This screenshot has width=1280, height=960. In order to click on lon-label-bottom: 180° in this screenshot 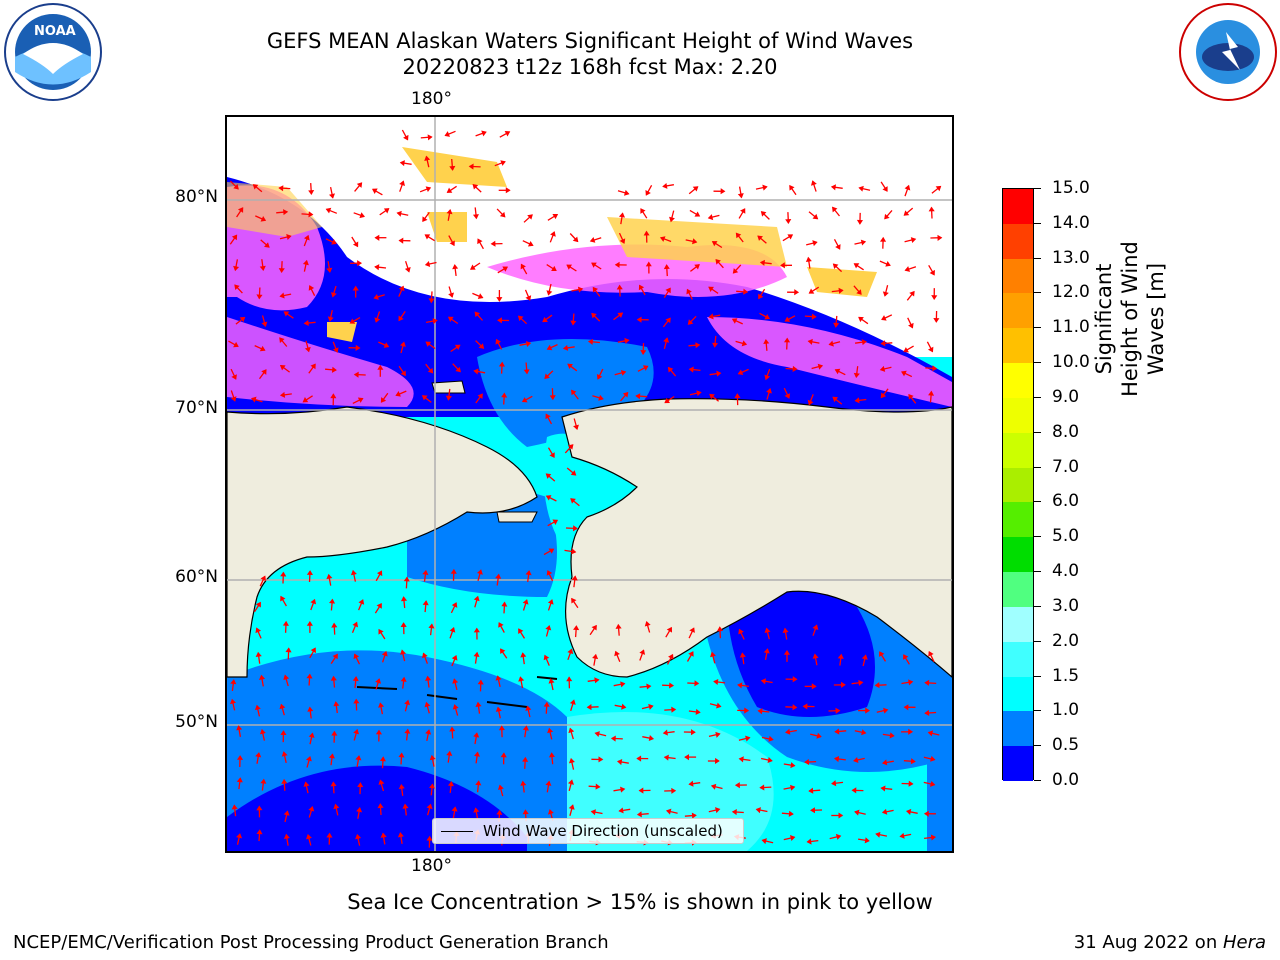, I will do `click(431, 866)`.